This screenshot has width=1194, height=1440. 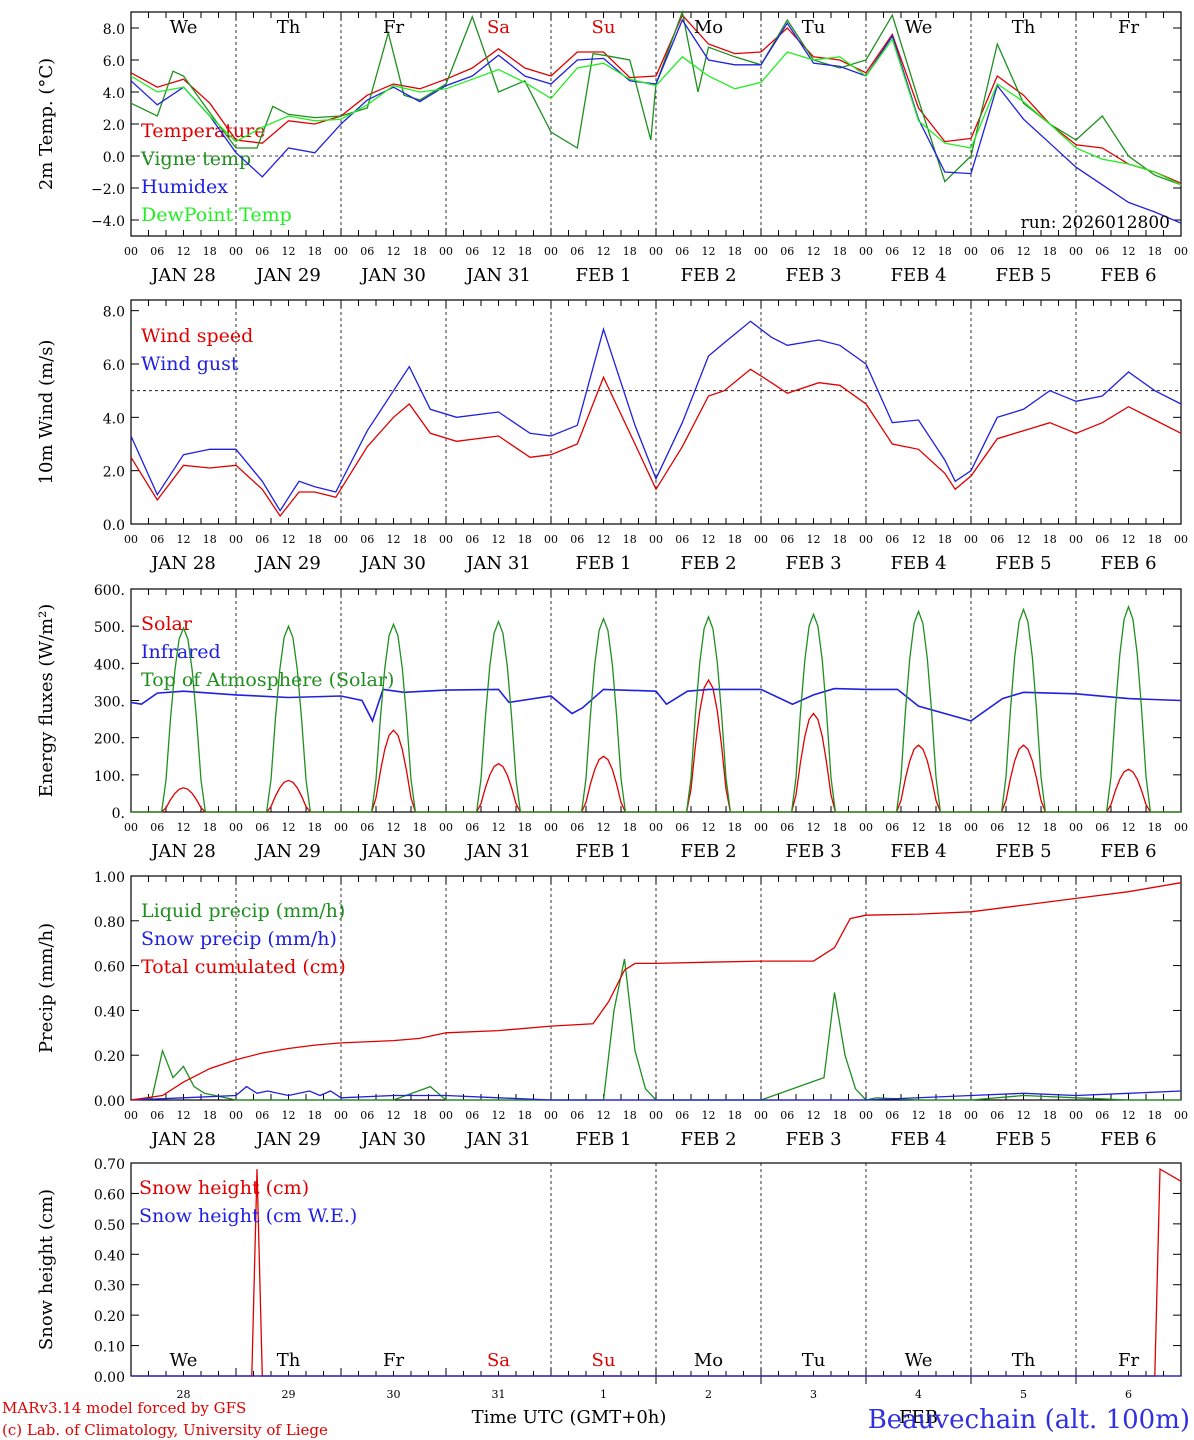 What do you see at coordinates (918, 563) in the screenshot?
I see `date-label: FEB 4` at bounding box center [918, 563].